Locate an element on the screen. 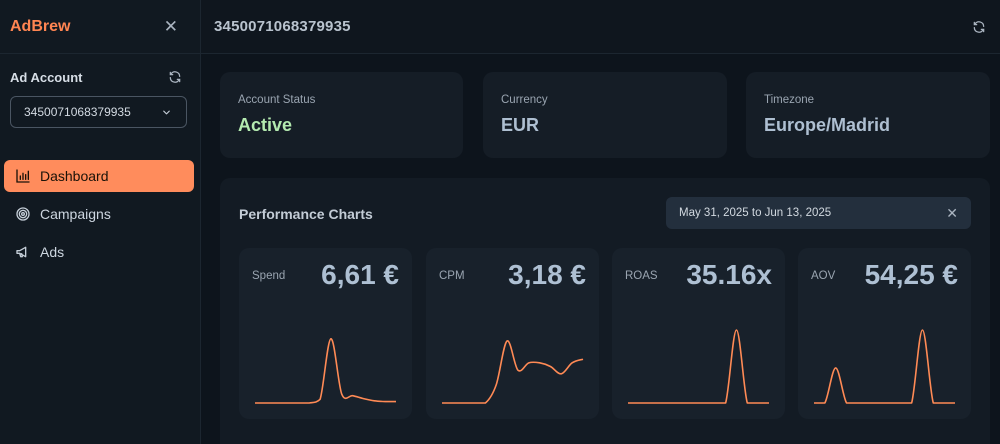 The image size is (1000, 444). sidebar-item-dashboard: Dashboard is located at coordinates (99, 176).